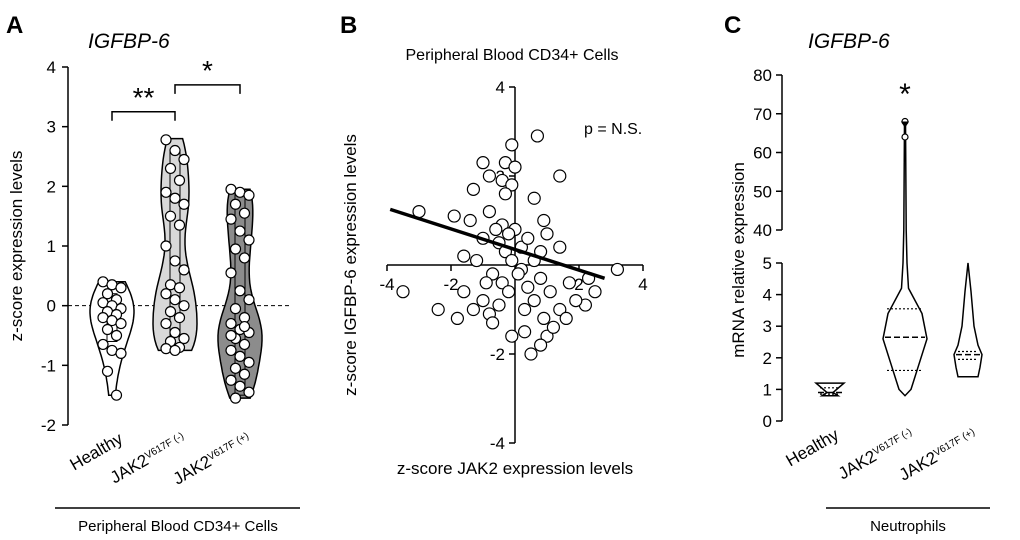 Image resolution: width=1020 pixels, height=540 pixels. Describe the element at coordinates (954, 442) in the screenshot. I see `c-category-label-sup: V617F (+)` at that location.